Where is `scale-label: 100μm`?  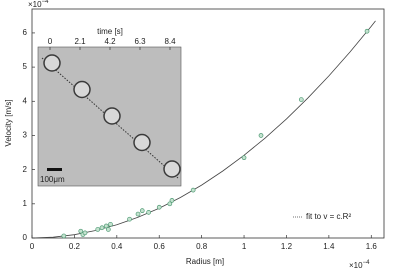
scale-label: 100μm is located at coordinates (52, 179).